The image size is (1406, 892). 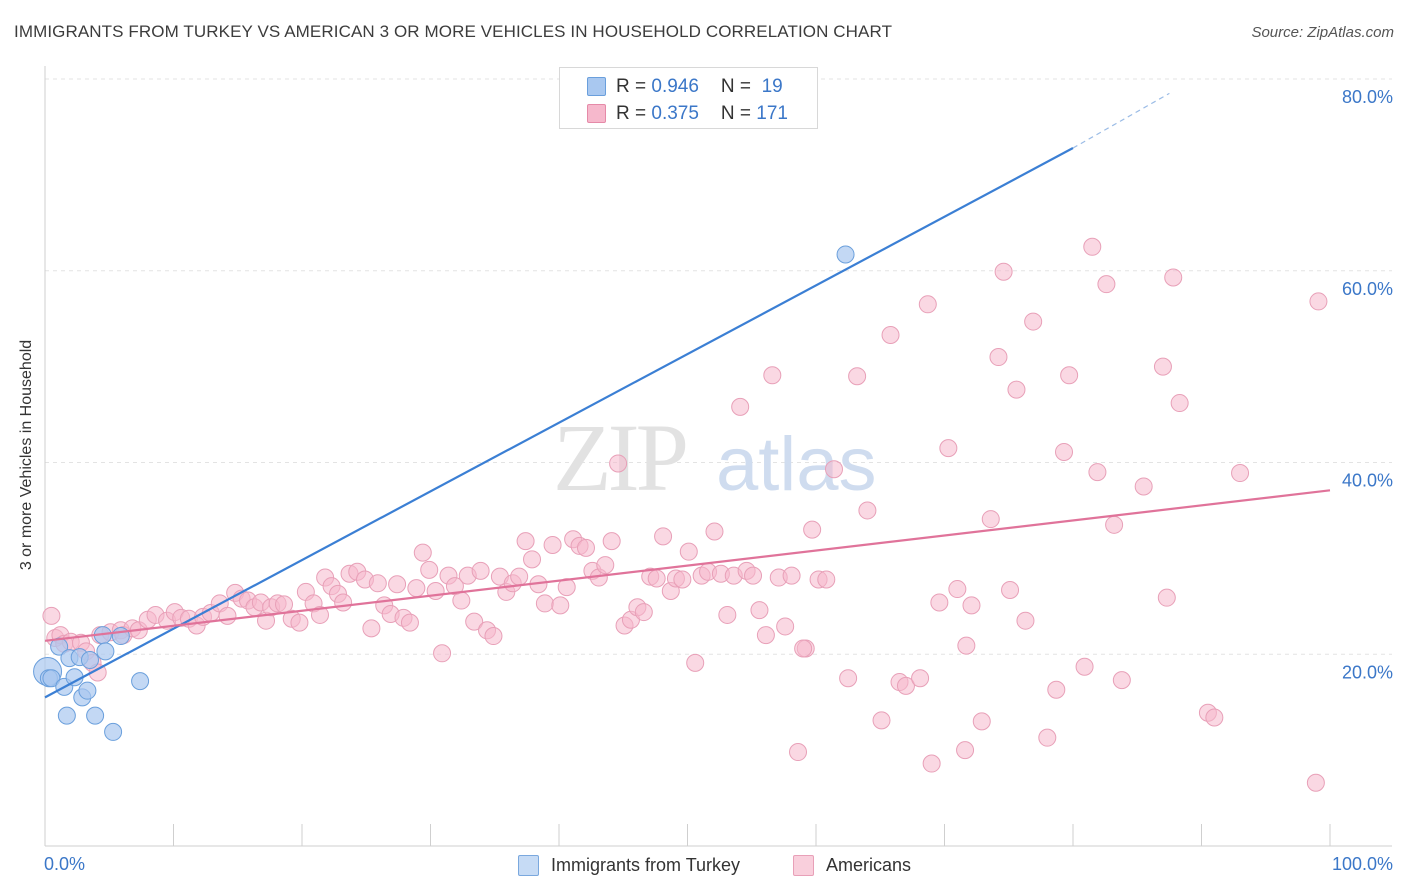 What do you see at coordinates (671, 86) in the screenshot?
I see `legend-row-turkey: R = 0.946 N = 19` at bounding box center [671, 86].